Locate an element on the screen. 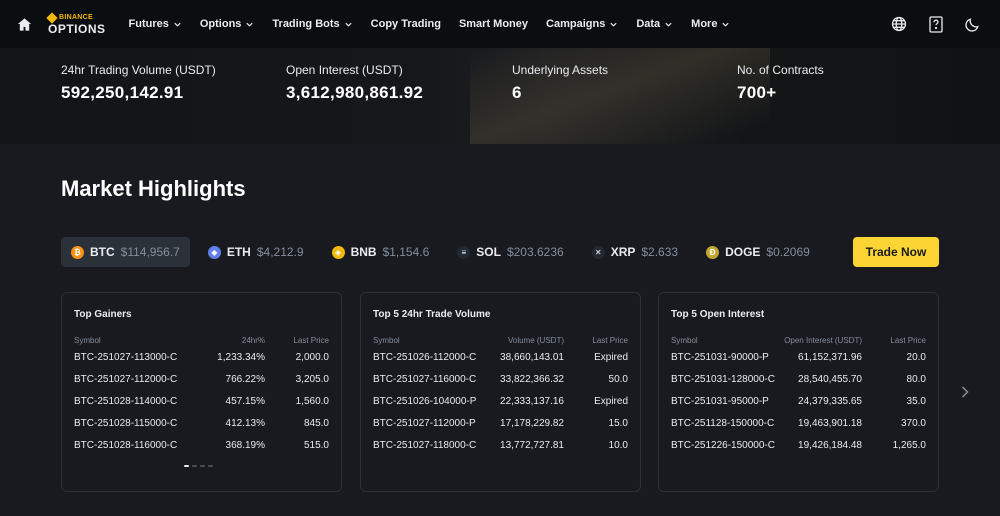 Image resolution: width=1000 pixels, height=516 pixels. table-row: BTC-251026-104000-P 22,333,137.16 Expired is located at coordinates (500, 403).